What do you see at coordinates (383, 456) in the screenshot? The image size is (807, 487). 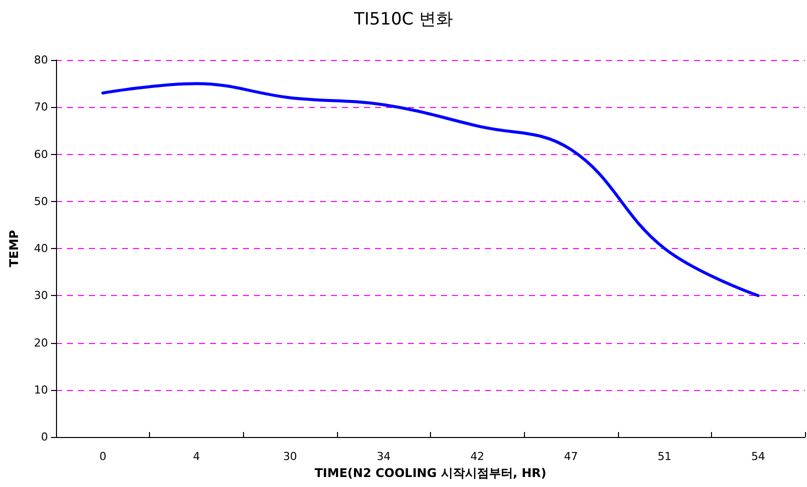 I see `x-tick-label: 34` at bounding box center [383, 456].